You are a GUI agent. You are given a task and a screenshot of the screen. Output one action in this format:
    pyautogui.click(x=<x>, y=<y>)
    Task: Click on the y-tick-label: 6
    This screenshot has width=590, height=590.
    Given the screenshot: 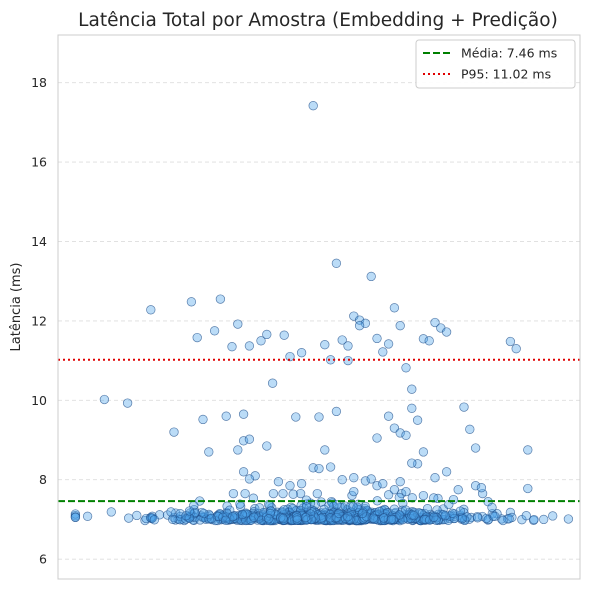 What is the action you would take?
    pyautogui.click(x=43, y=559)
    